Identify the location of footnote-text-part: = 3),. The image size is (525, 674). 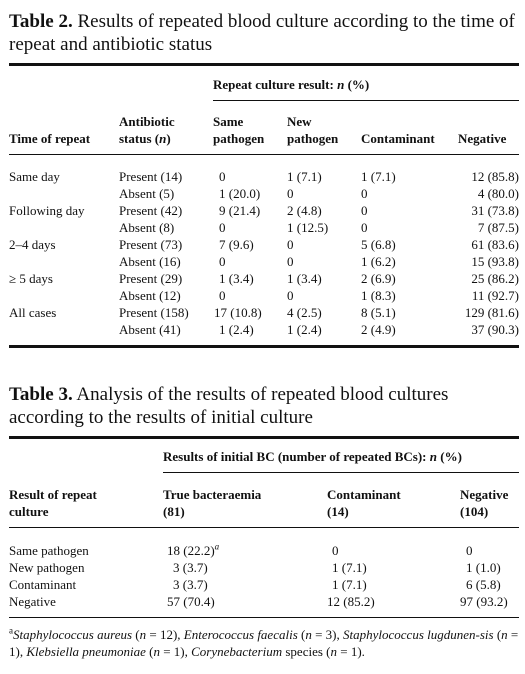
(327, 634).